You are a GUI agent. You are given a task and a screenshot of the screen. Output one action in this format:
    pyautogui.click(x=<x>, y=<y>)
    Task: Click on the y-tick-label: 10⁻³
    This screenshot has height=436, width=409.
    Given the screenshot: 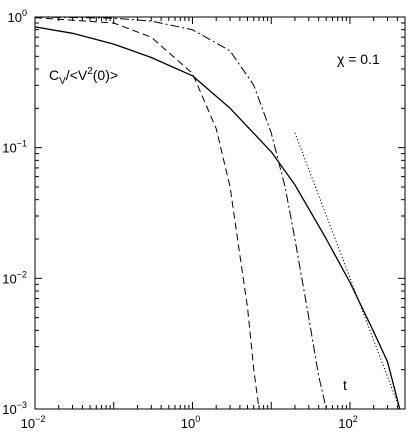 What is the action you would take?
    pyautogui.click(x=14, y=408)
    